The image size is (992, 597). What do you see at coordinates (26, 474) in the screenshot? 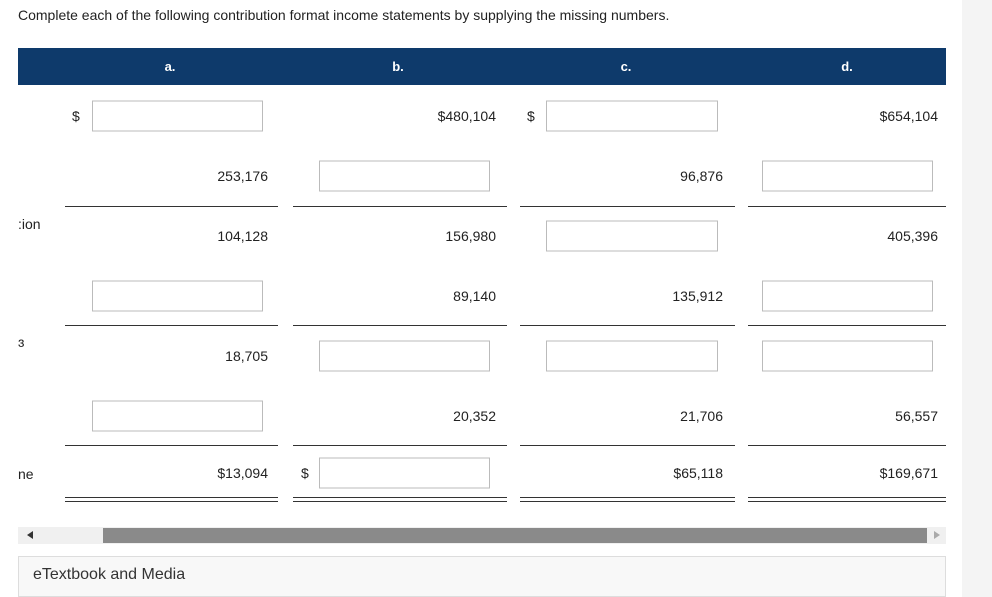
I see `row-label: ne` at bounding box center [26, 474].